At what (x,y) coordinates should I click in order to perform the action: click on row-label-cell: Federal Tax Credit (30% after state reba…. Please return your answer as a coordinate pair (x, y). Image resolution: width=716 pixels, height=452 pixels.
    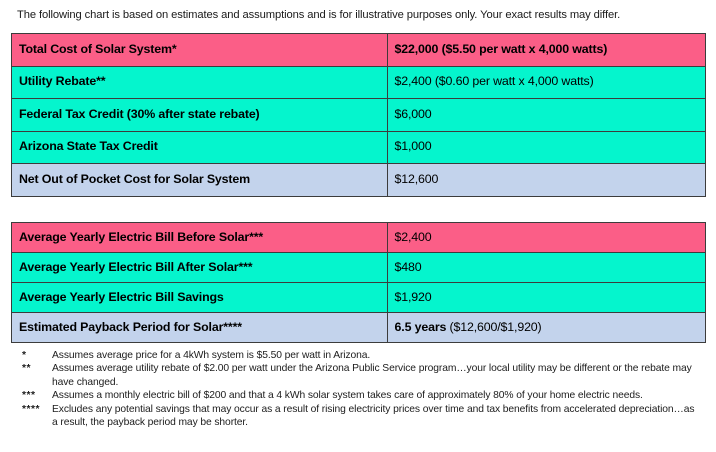
    Looking at the image, I should click on (199, 115).